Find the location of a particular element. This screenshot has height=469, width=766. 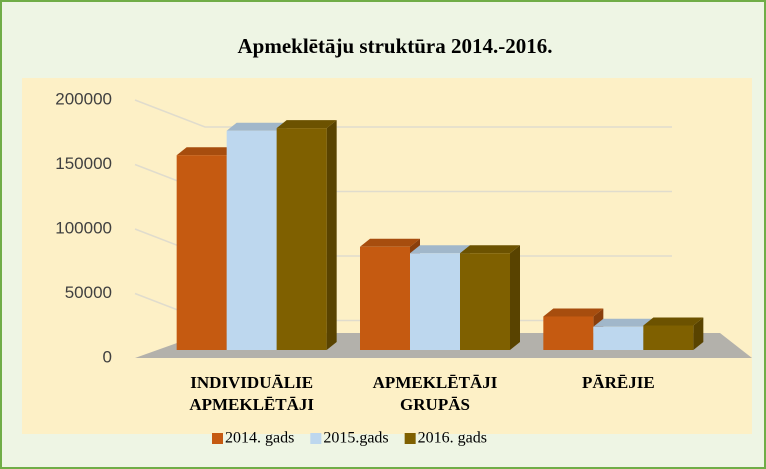

x-tick-label: INDIVIDUĀLIE APMEKLĒTĀJI is located at coordinates (251, 393).